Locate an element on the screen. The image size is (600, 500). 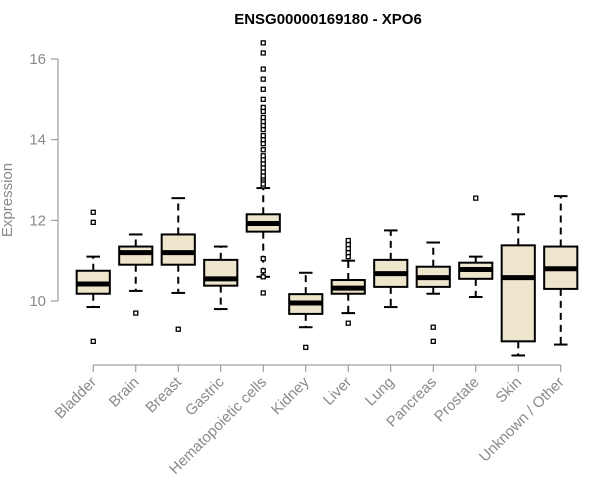
y-tick-label: 14 is located at coordinates (37, 140).